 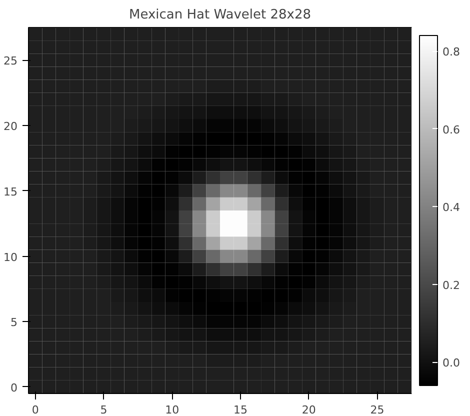 I want to click on color-bar-label: 0.4, so click(x=451, y=207).